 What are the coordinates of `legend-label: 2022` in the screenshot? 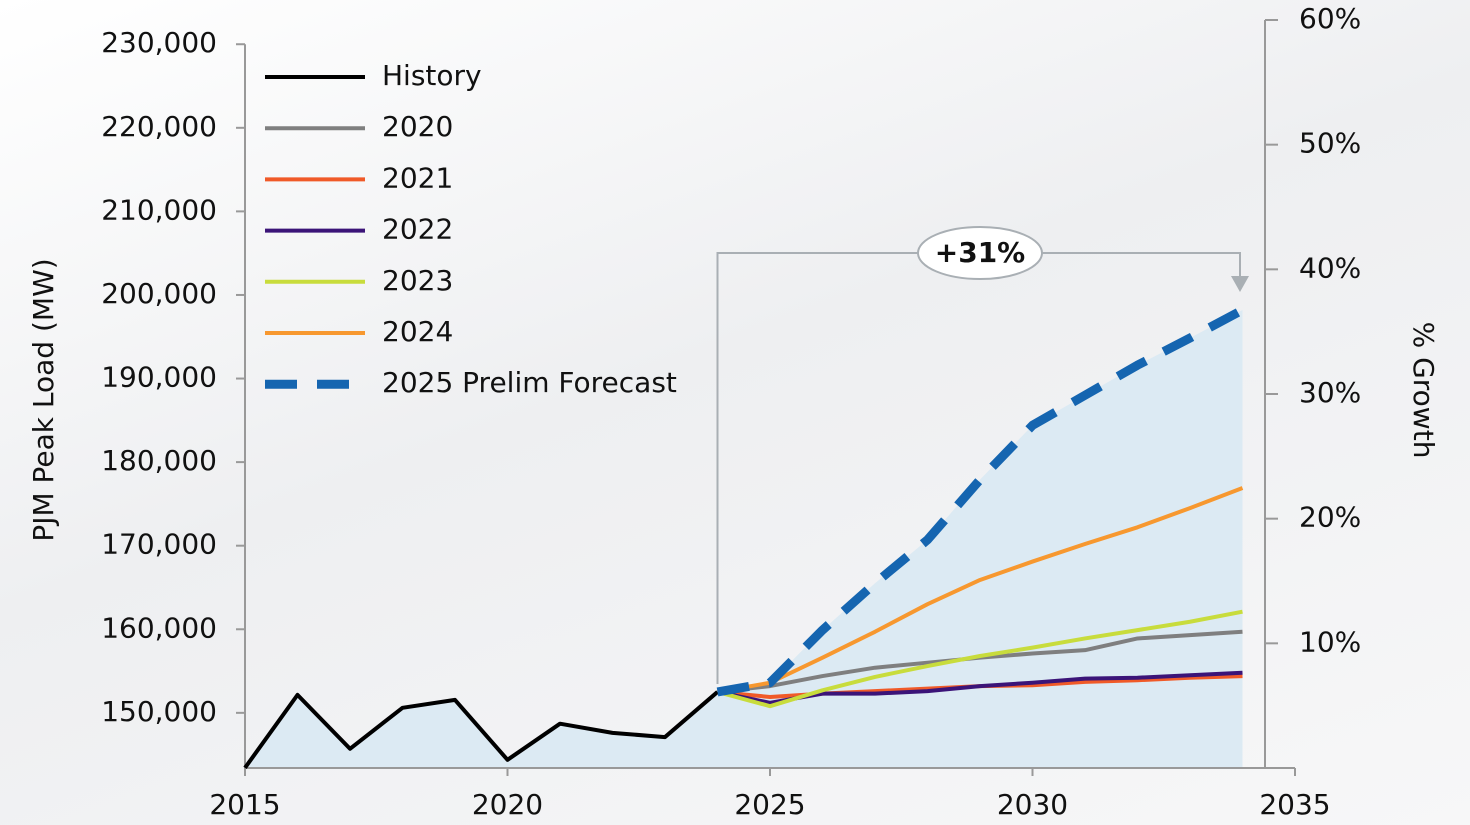 It's located at (417, 229).